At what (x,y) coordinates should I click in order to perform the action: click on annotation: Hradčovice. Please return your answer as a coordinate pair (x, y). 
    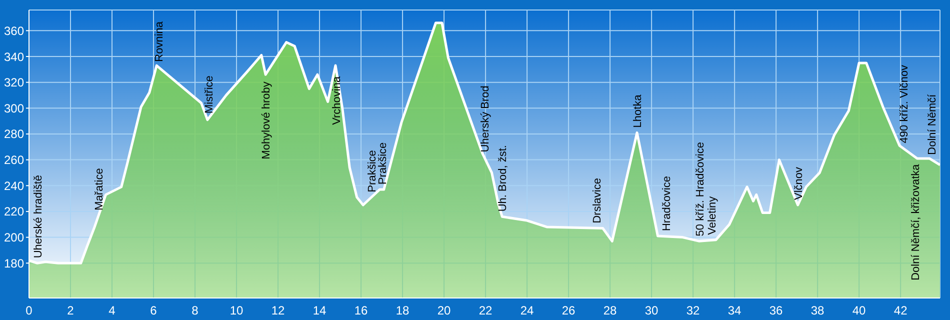
    Looking at the image, I should click on (667, 204).